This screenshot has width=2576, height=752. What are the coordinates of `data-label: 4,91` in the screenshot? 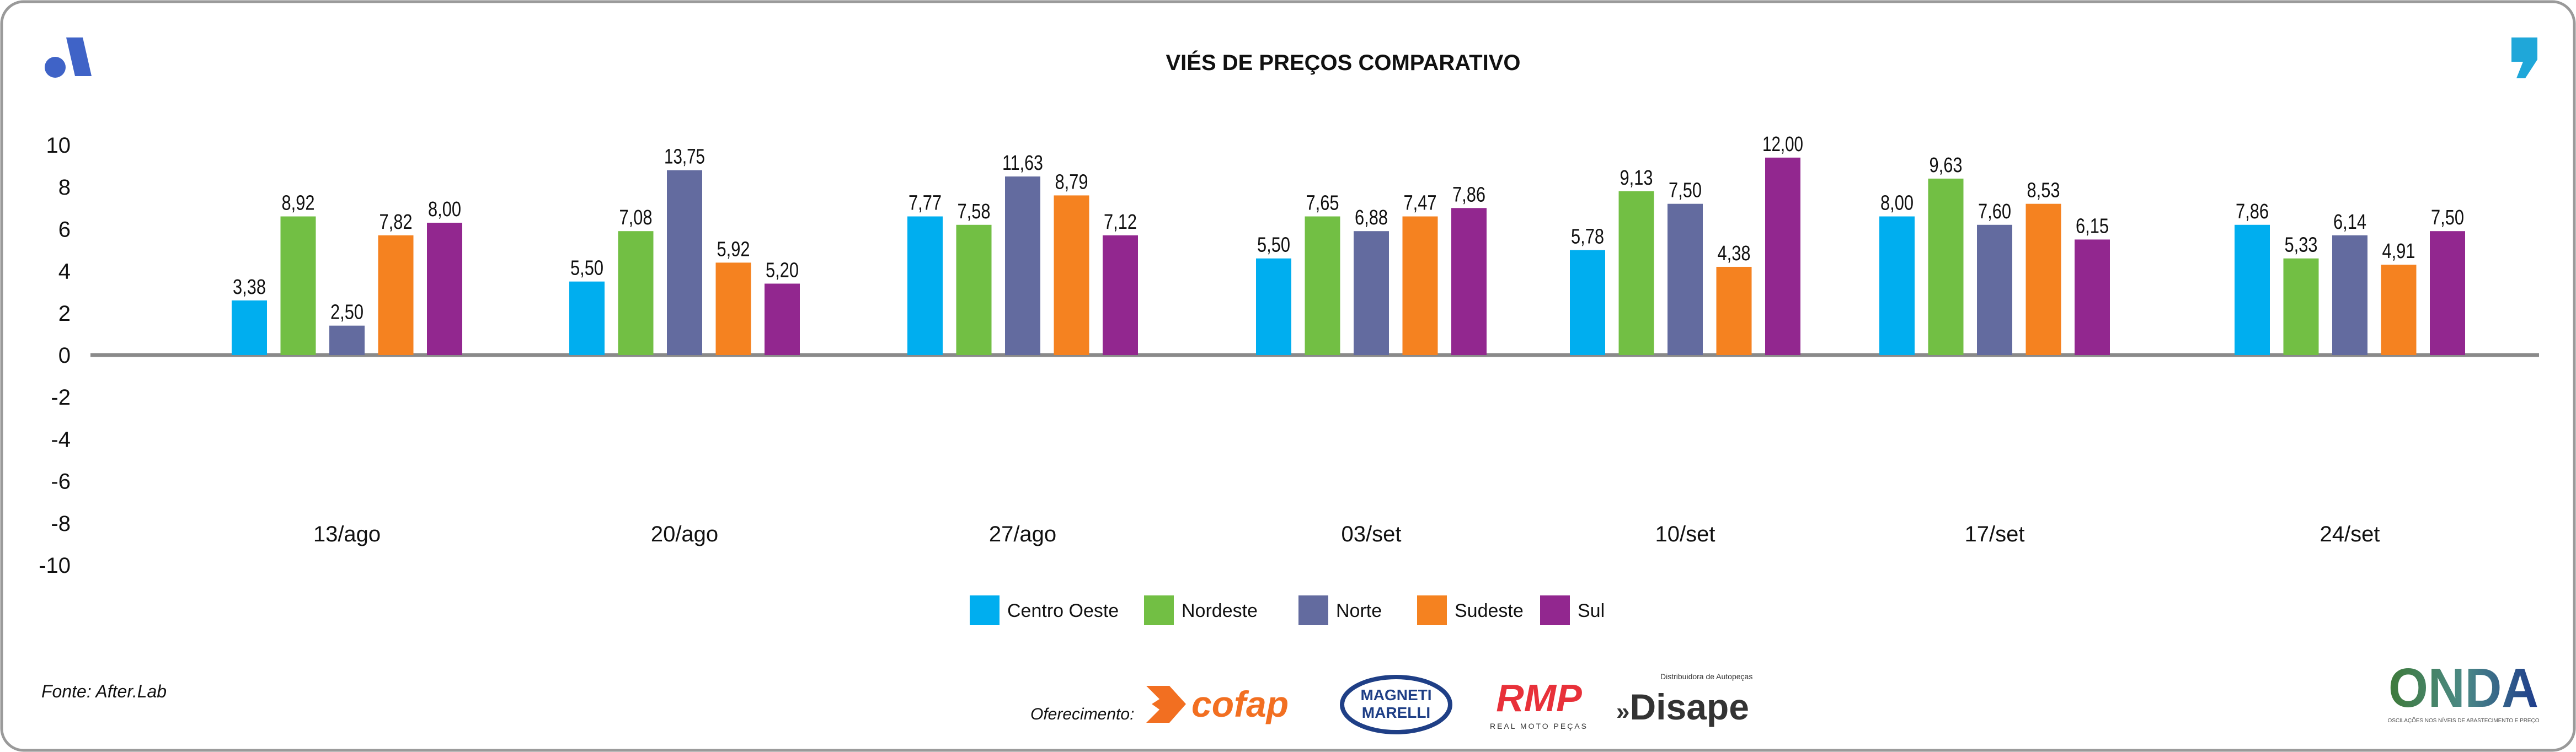 It's located at (2398, 251).